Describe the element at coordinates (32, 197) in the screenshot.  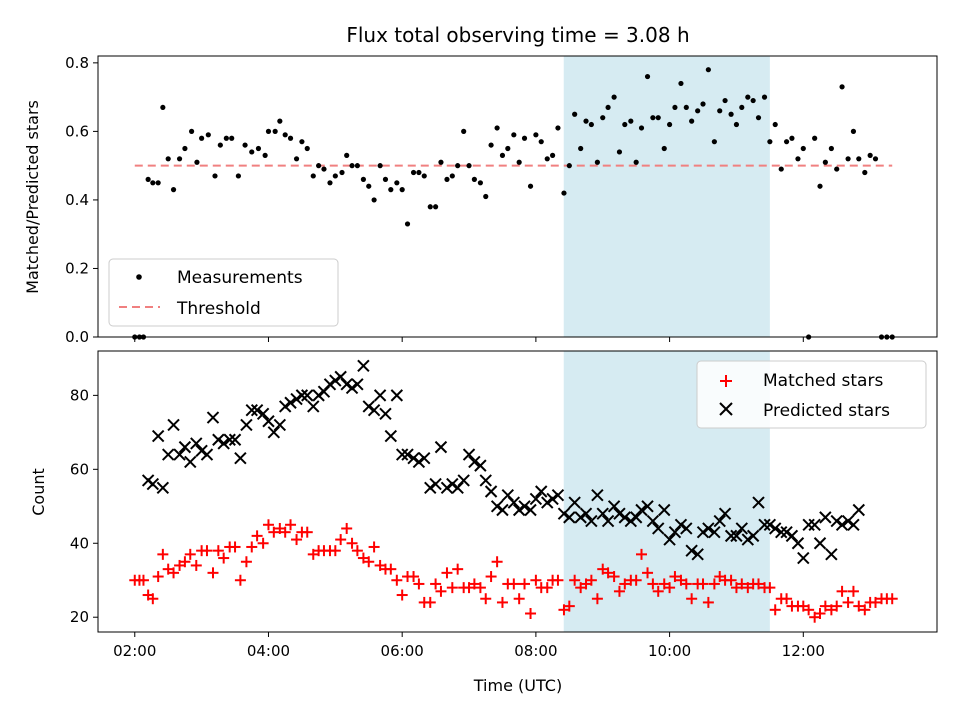
I see `top-y-axis-label: Matched/Predicted stars` at that location.